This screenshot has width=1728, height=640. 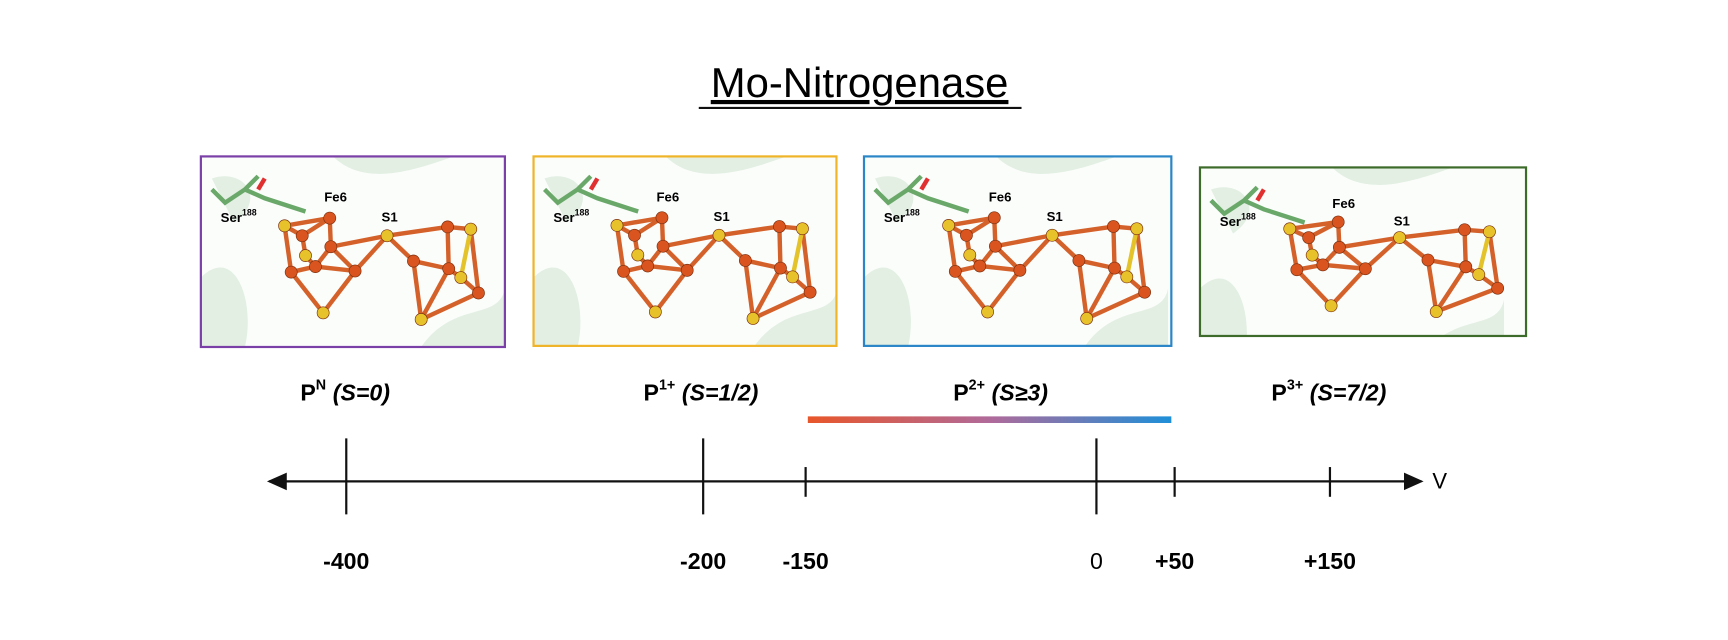 I want to click on serine-oxygen, so click(x=1260, y=195).